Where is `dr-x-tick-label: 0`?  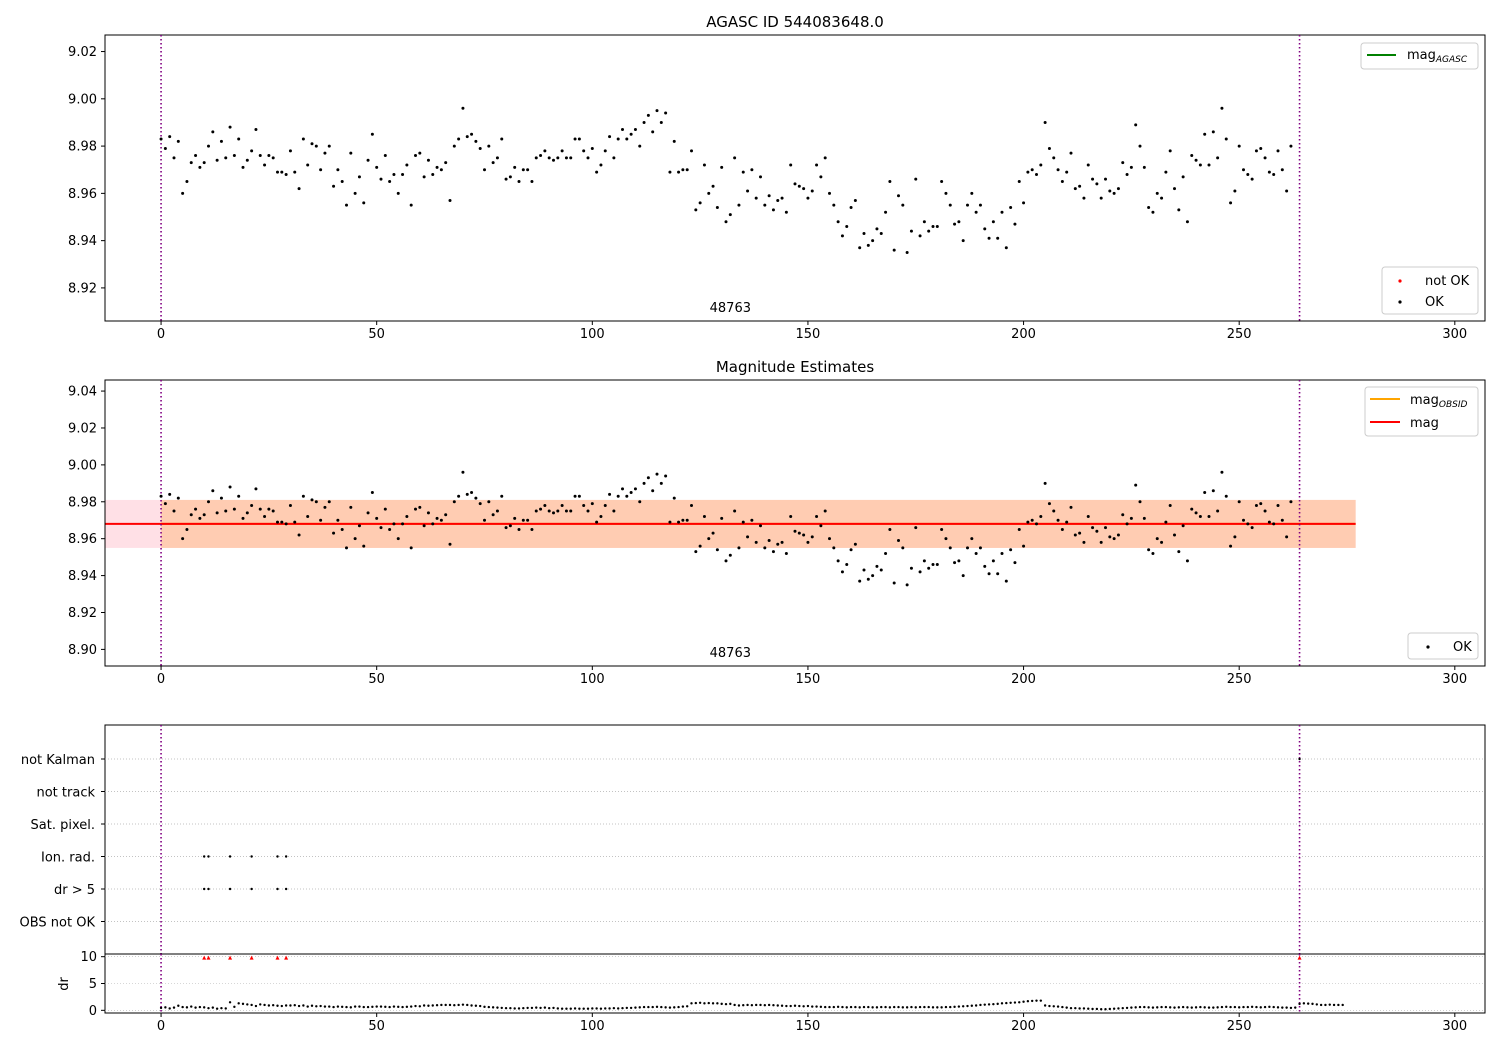 dr-x-tick-label: 0 is located at coordinates (161, 1026).